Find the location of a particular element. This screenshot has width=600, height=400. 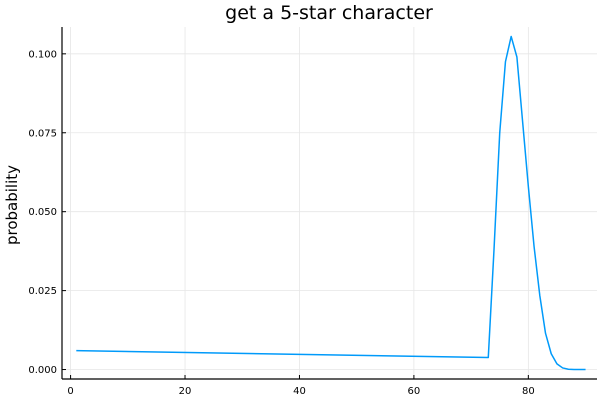

y-tick-label: 0.075 is located at coordinates (42, 133).